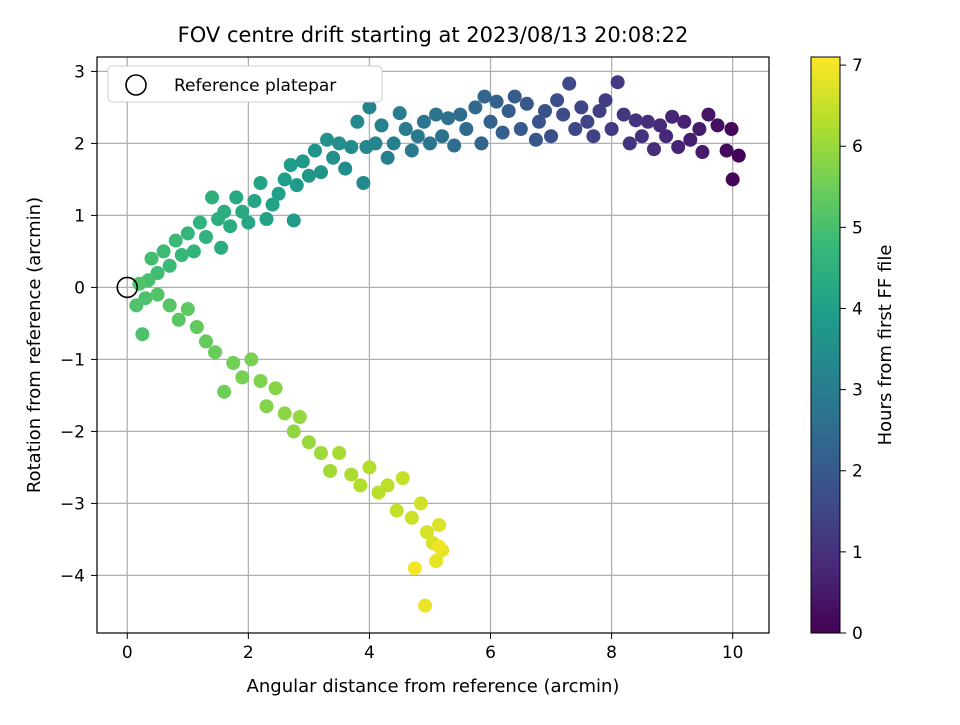 The width and height of the screenshot is (960, 725). What do you see at coordinates (857, 309) in the screenshot?
I see `colorbar-tick-label: 4` at bounding box center [857, 309].